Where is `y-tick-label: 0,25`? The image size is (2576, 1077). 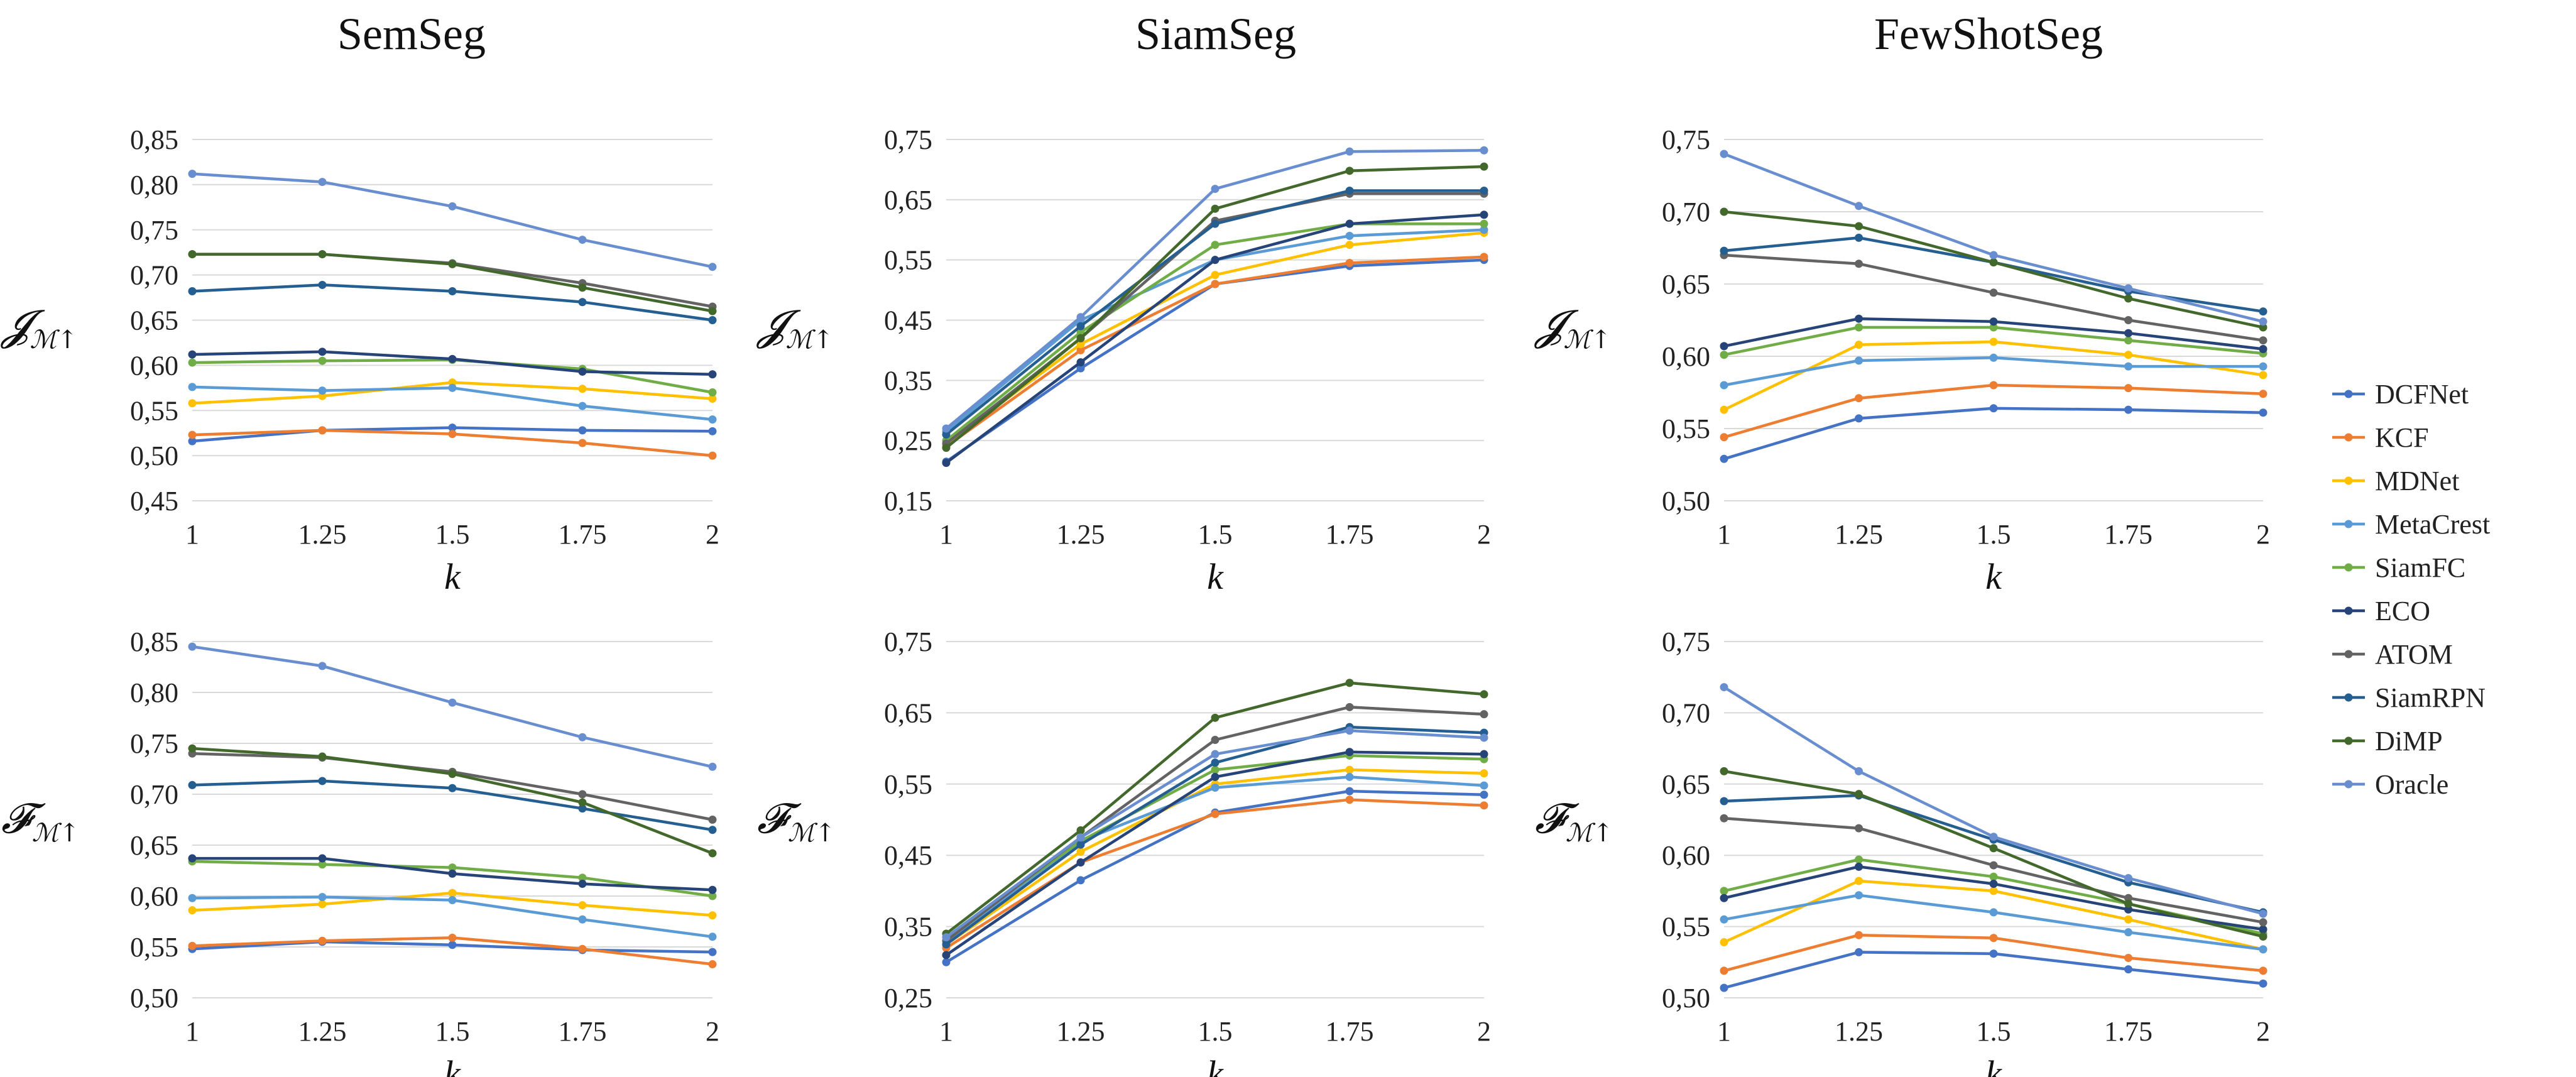 y-tick-label: 0,25 is located at coordinates (908, 998).